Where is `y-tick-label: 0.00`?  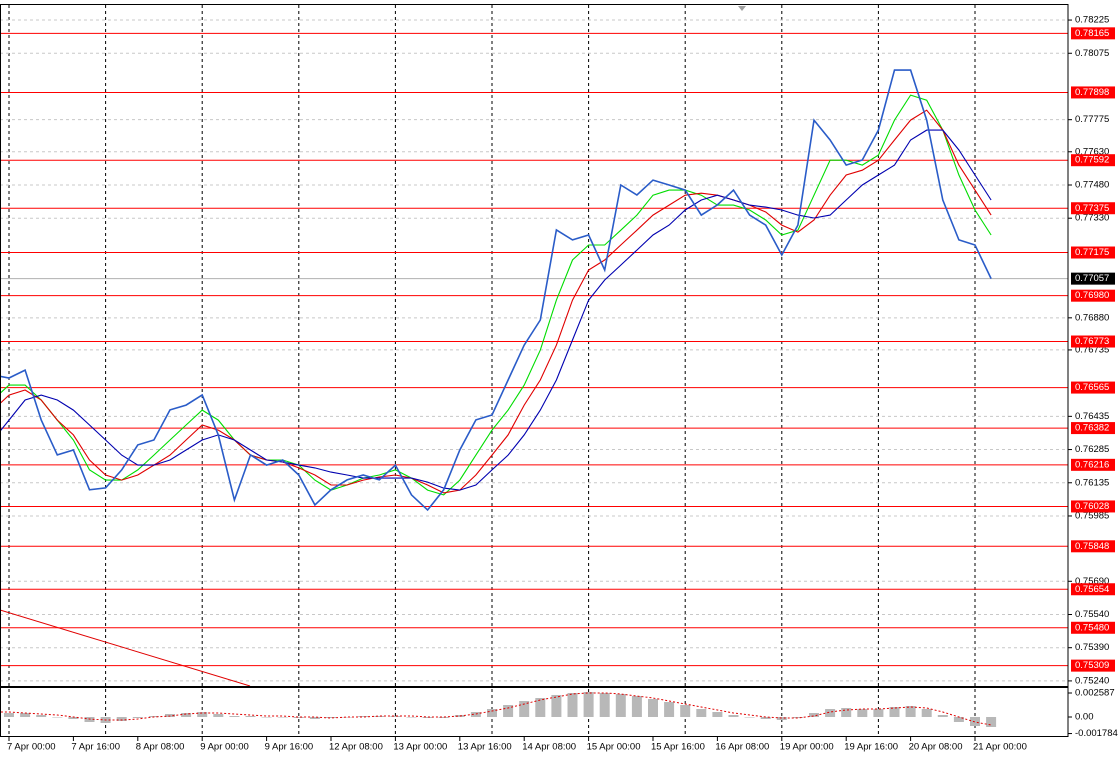 y-tick-label: 0.00 is located at coordinates (1084, 717).